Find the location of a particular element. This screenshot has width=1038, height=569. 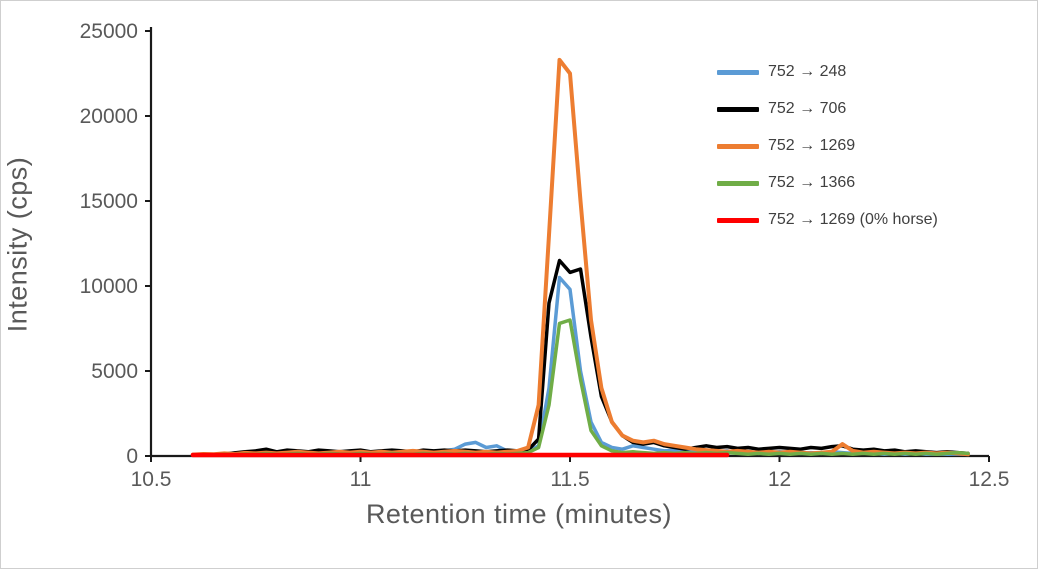

legend-label: 752 → 1269 (0% horse) is located at coordinates (853, 219).